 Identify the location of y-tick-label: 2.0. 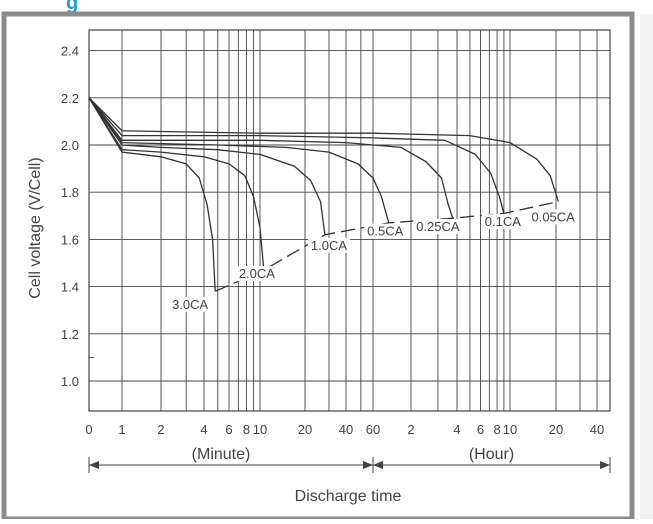
(70, 145).